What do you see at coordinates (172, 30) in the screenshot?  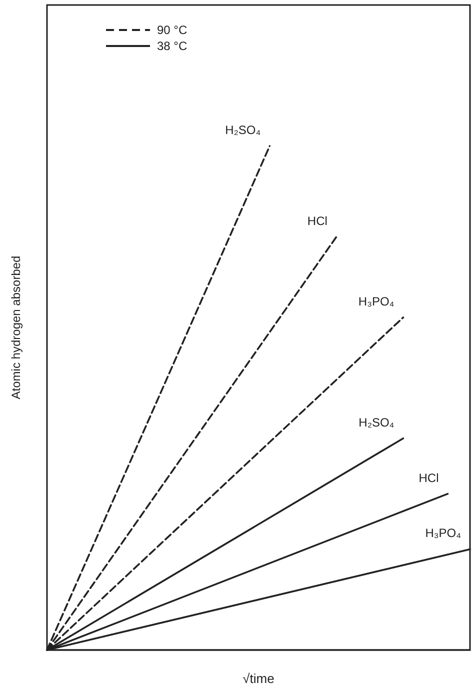 I see `text: 90 °C` at bounding box center [172, 30].